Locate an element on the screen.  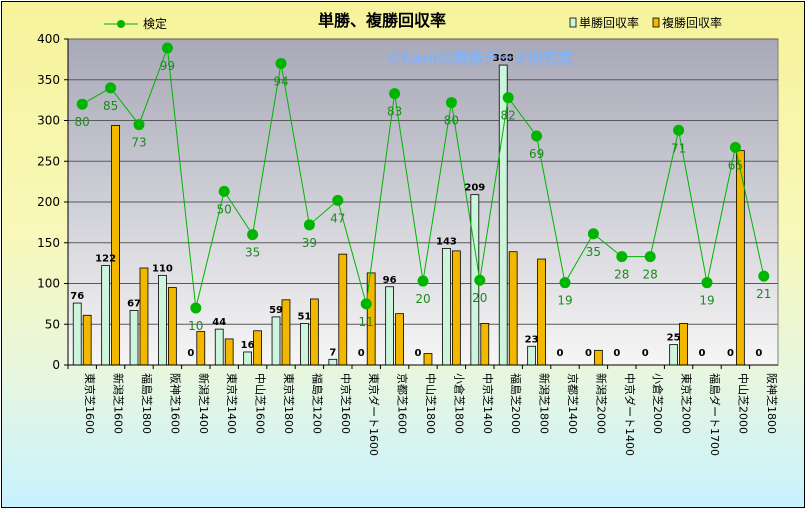
x-tick-label: 中山芝1800 is located at coordinates (430, 403).